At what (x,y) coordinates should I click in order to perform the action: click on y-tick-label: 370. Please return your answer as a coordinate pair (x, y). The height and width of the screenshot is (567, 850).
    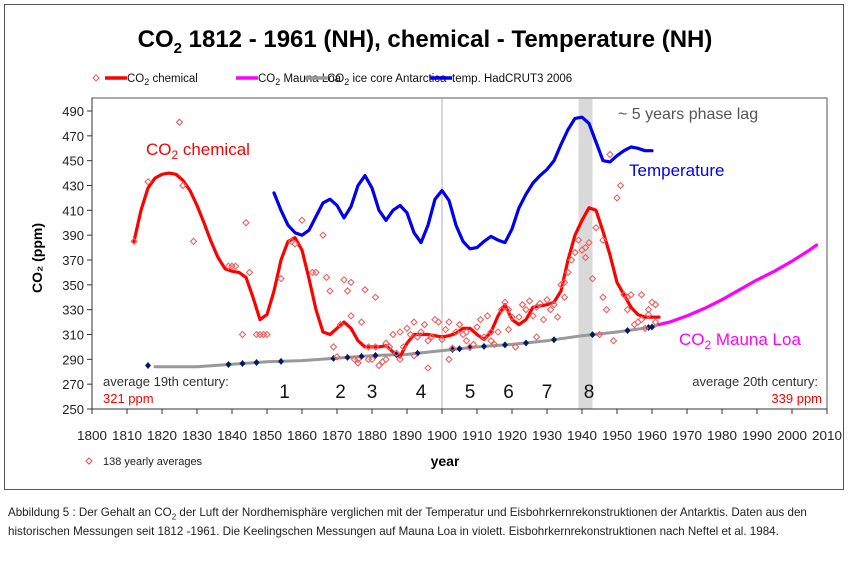
    Looking at the image, I should click on (73, 260).